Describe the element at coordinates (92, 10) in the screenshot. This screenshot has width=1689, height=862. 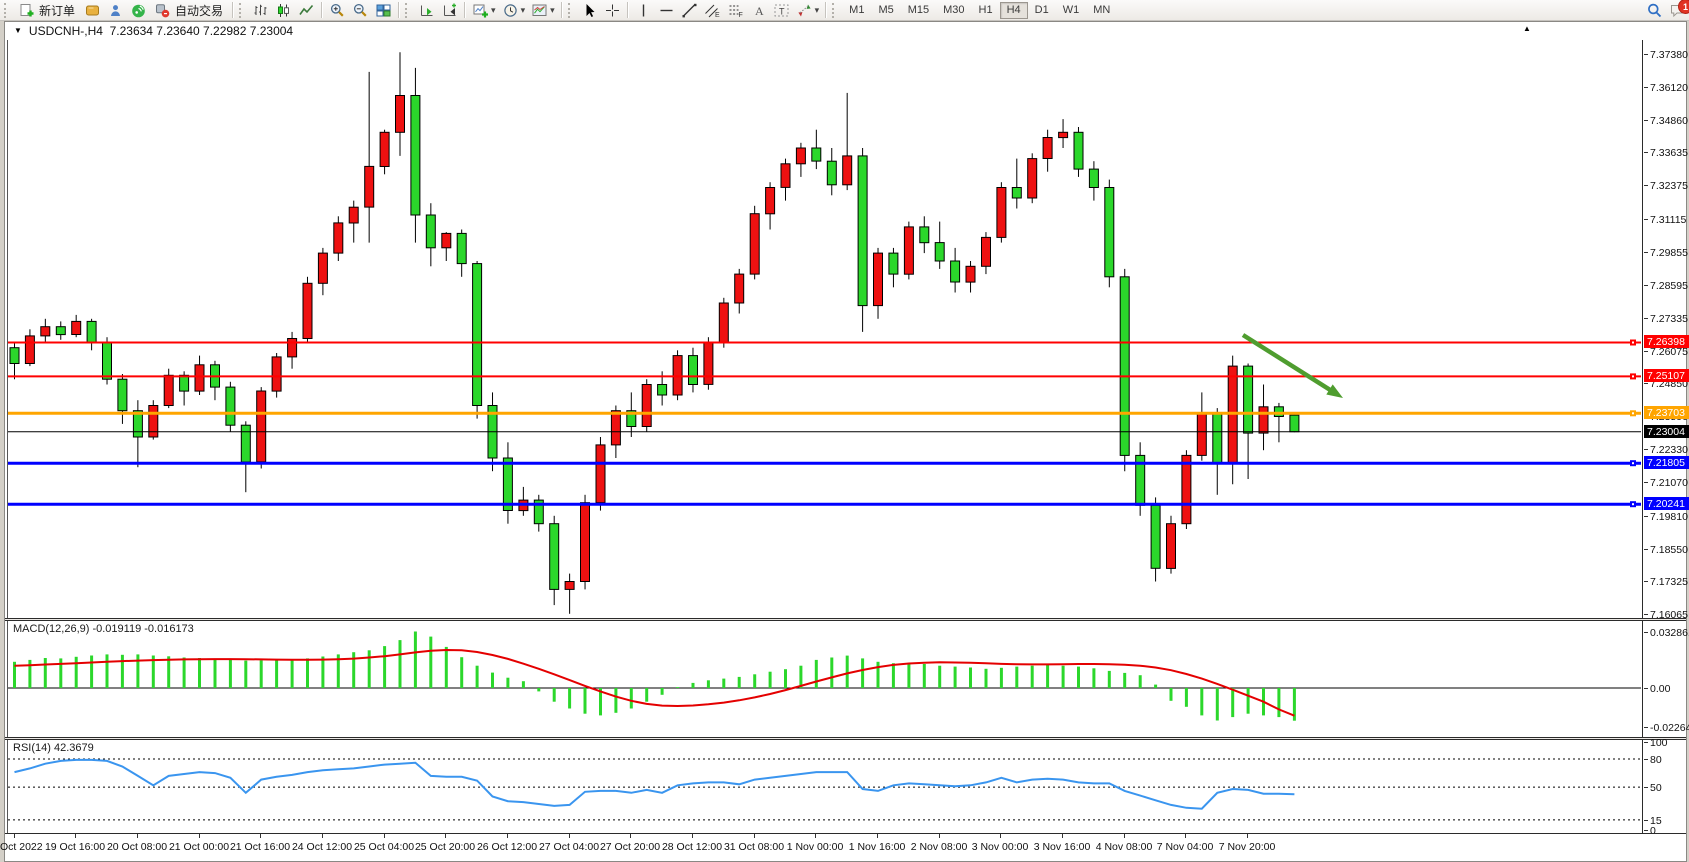
I see `market-watch-button` at that location.